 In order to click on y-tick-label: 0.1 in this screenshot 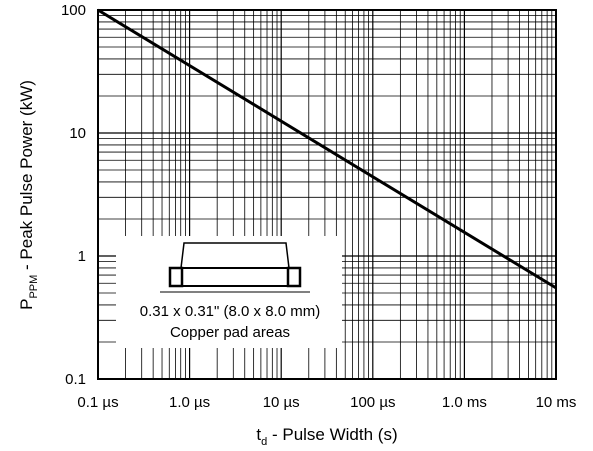, I will do `click(75, 379)`.